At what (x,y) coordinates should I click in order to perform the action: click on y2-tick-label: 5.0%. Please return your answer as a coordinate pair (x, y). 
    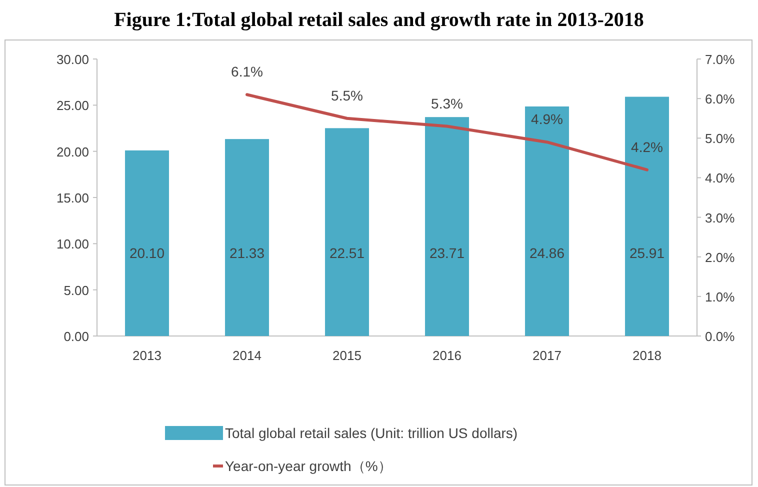
    Looking at the image, I should click on (720, 138).